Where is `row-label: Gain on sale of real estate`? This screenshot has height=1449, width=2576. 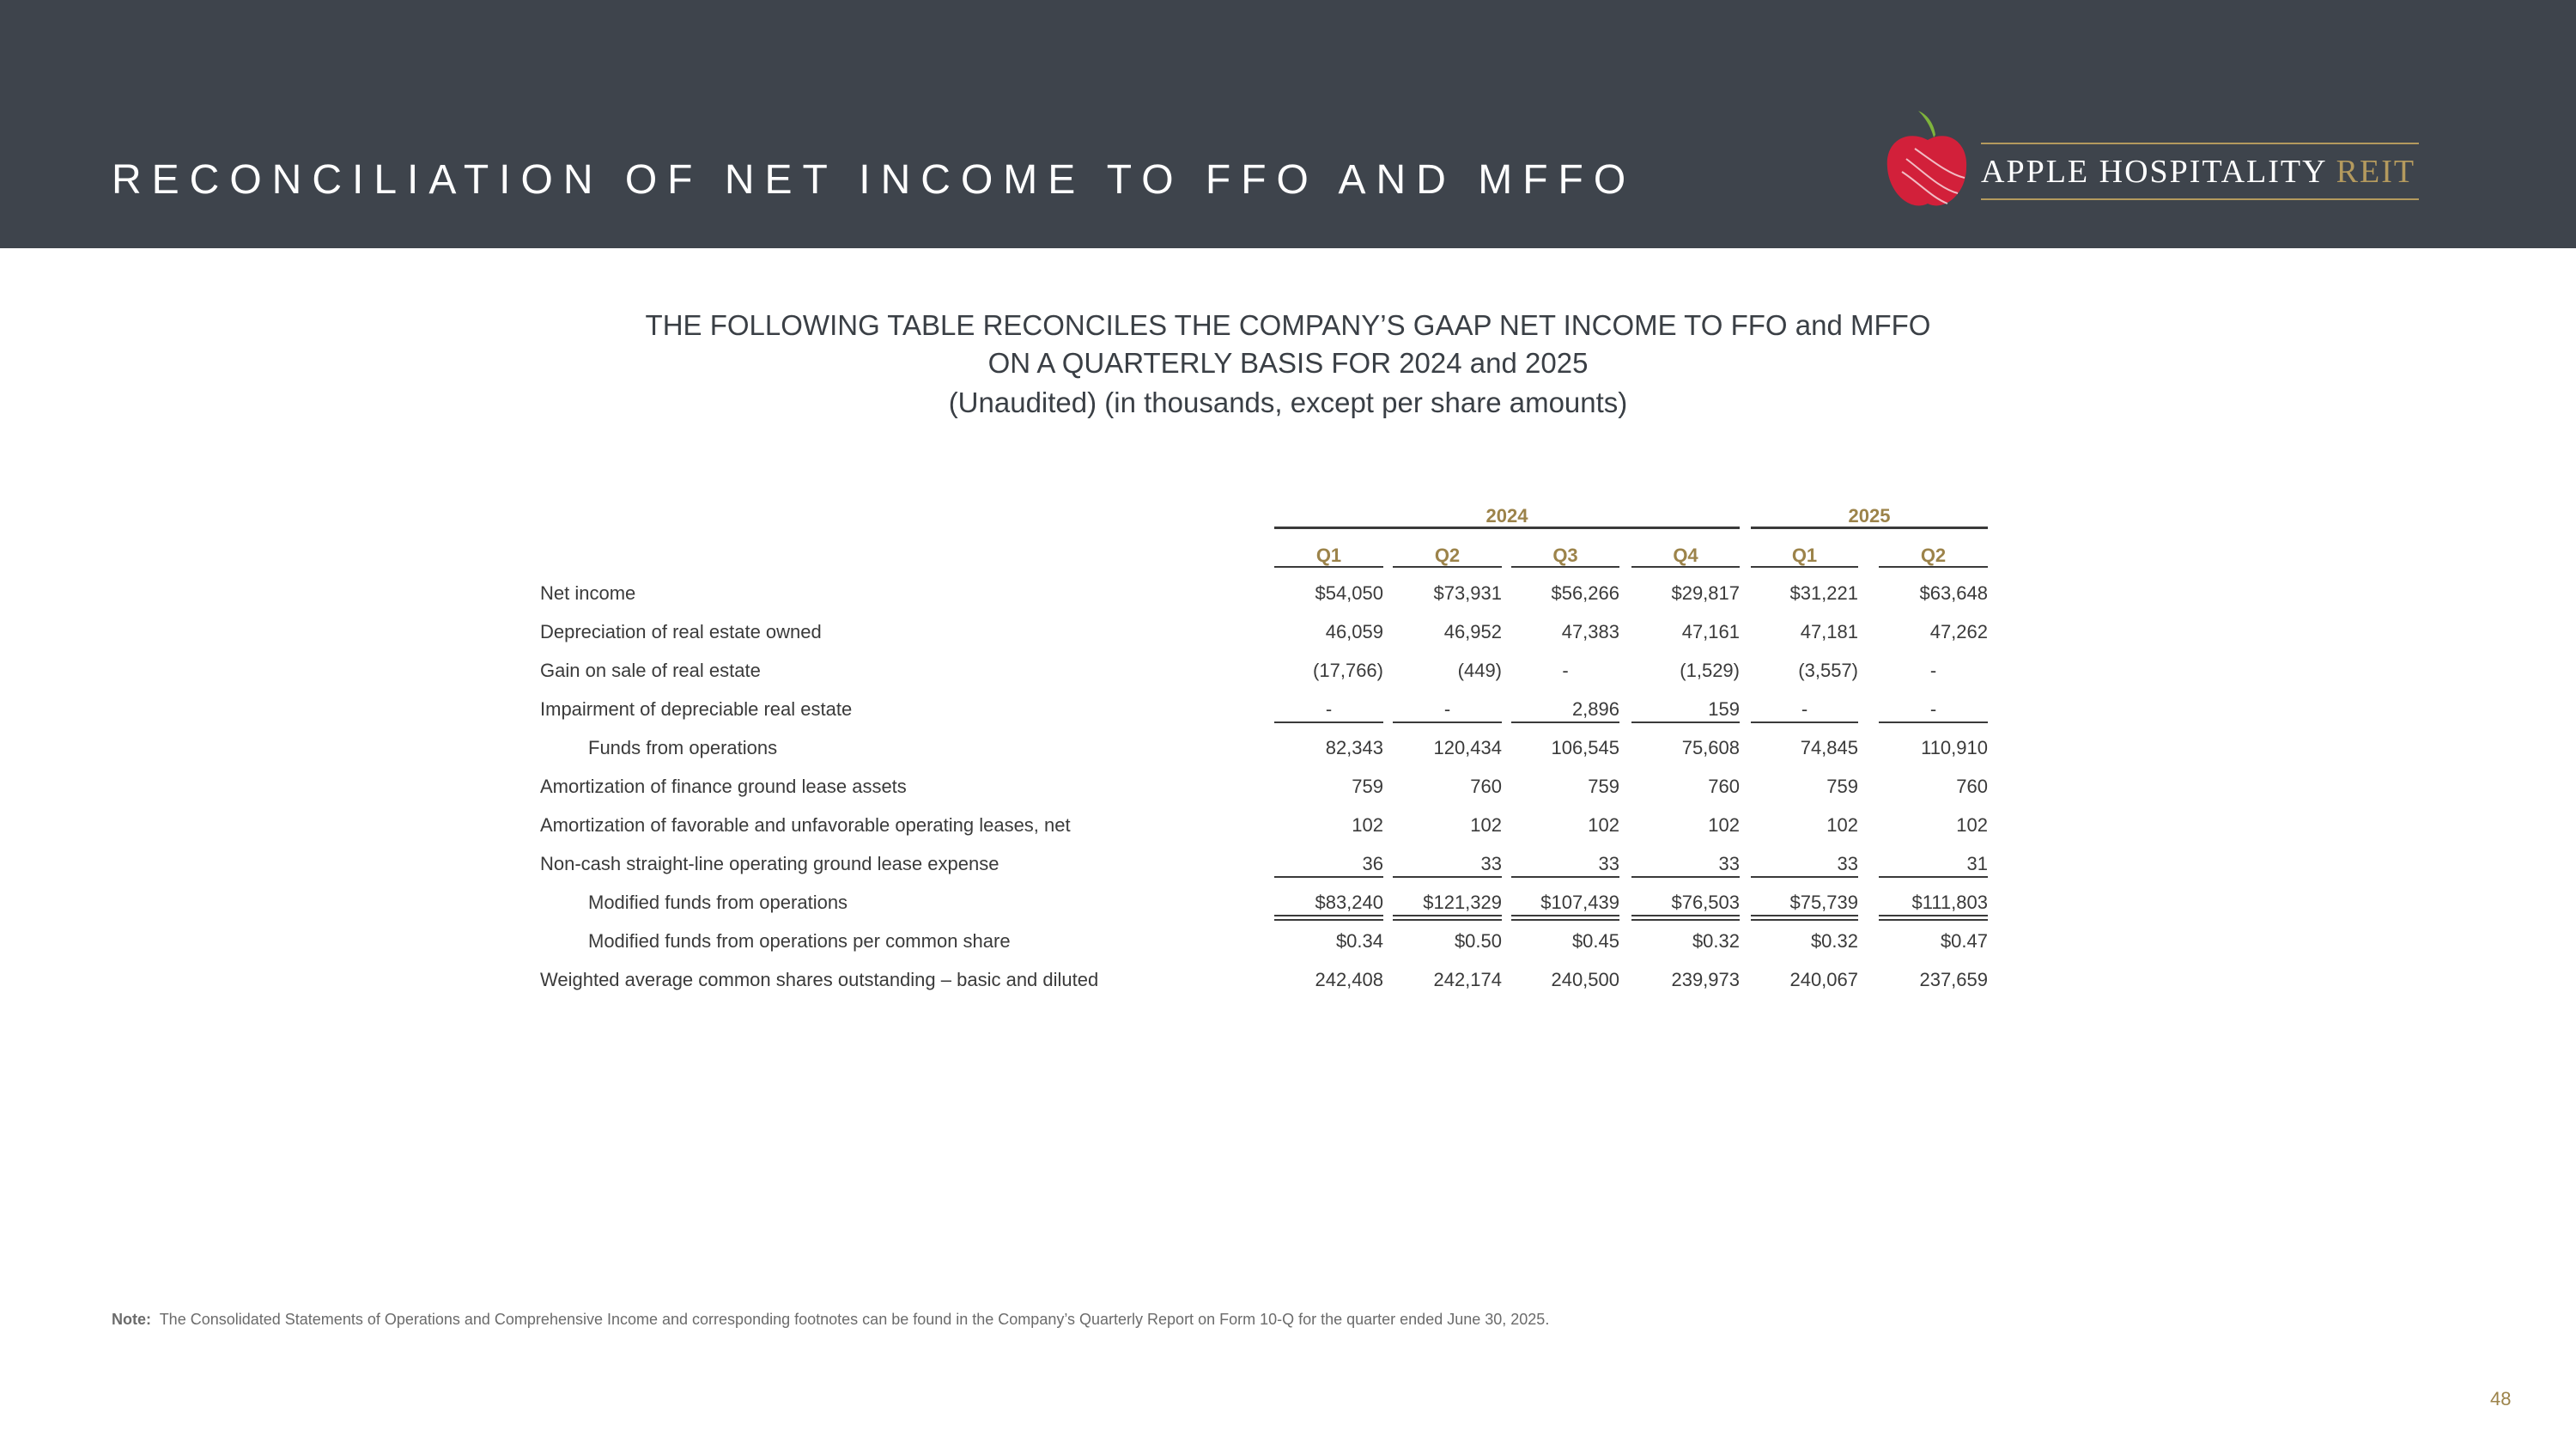 row-label: Gain on sale of real estate is located at coordinates (651, 670).